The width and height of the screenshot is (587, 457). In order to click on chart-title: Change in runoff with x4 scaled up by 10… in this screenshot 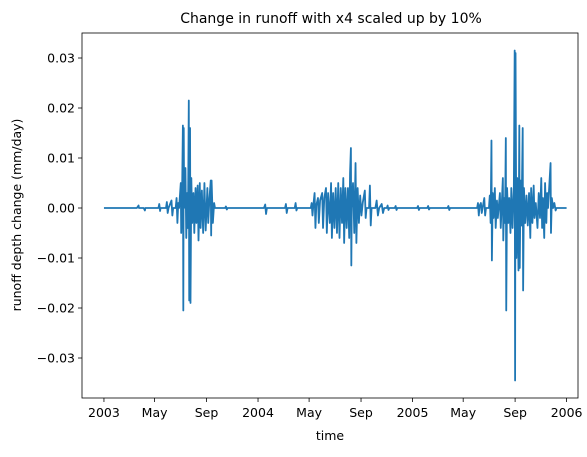, I will do `click(331, 19)`.